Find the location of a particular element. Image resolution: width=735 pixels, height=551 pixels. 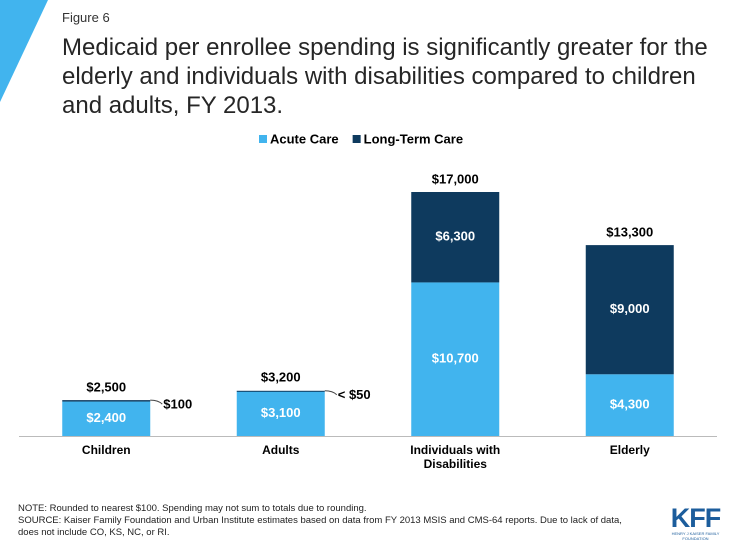

value-label: $10,700 is located at coordinates (455, 358).